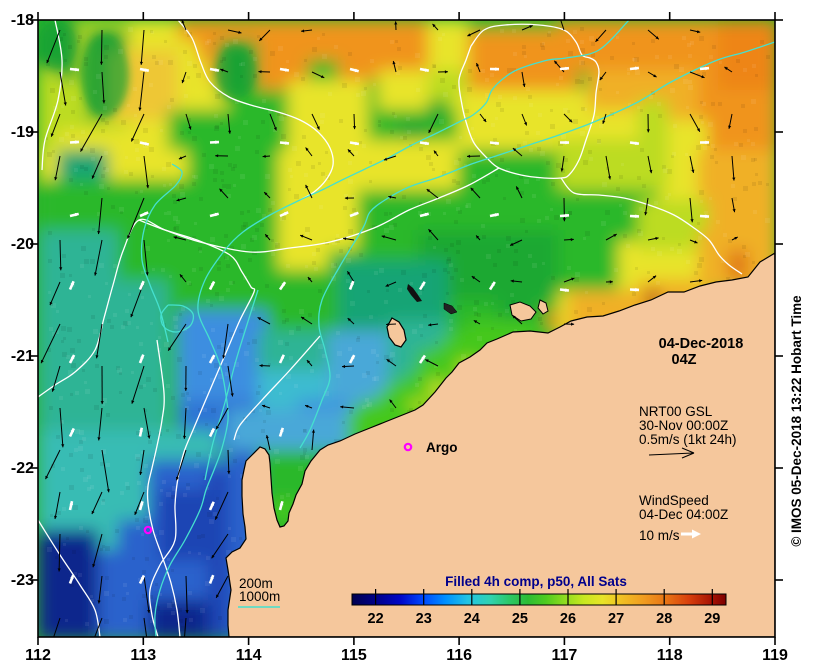 The image size is (818, 672). I want to click on svg-text: -19, so click(22, 132).